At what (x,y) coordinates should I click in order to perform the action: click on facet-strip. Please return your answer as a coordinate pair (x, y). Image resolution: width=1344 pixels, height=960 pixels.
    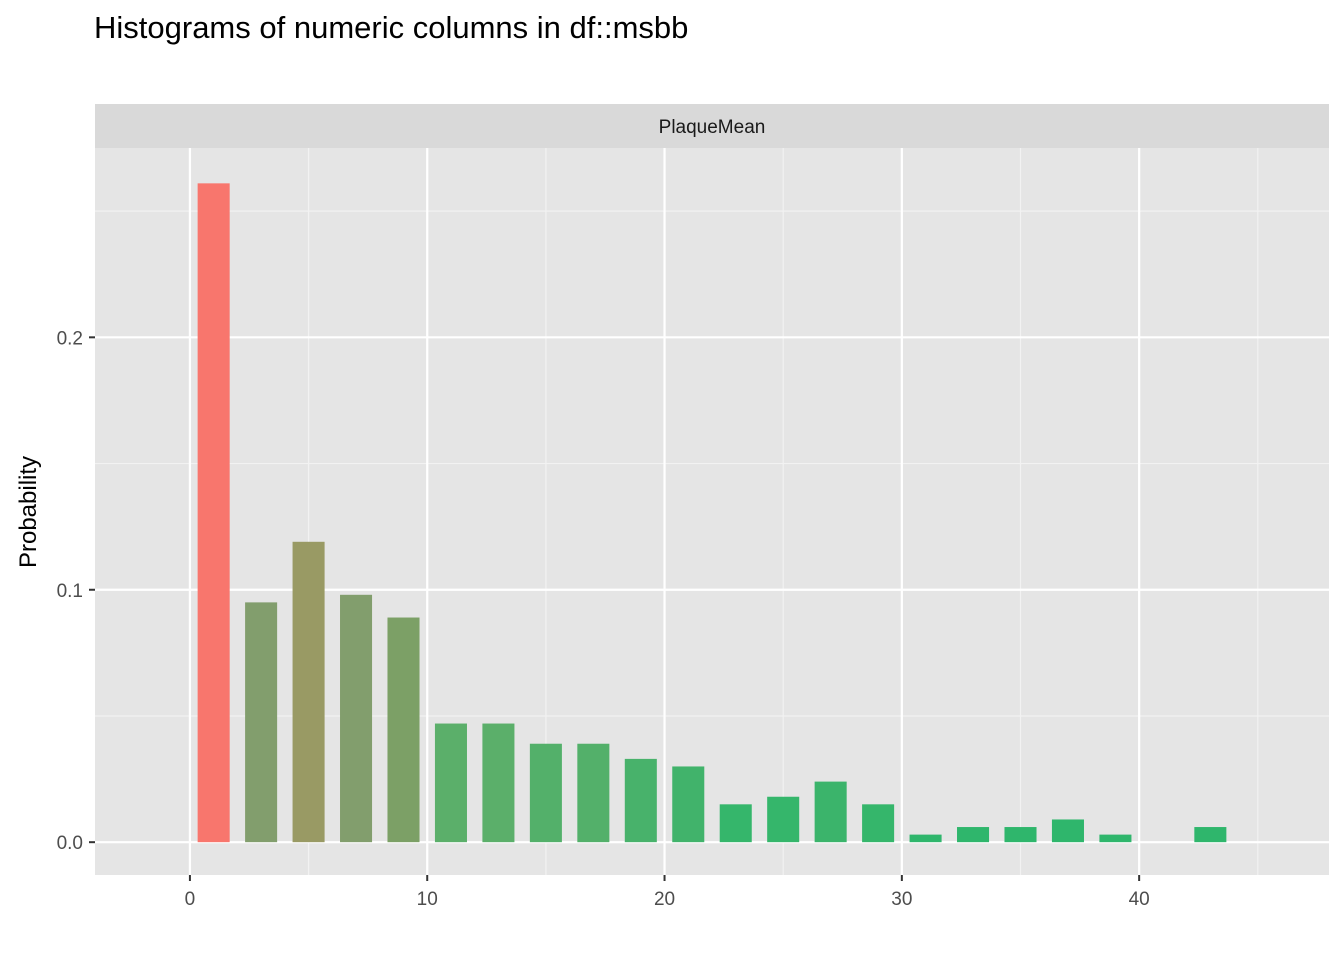
    Looking at the image, I should click on (712, 126).